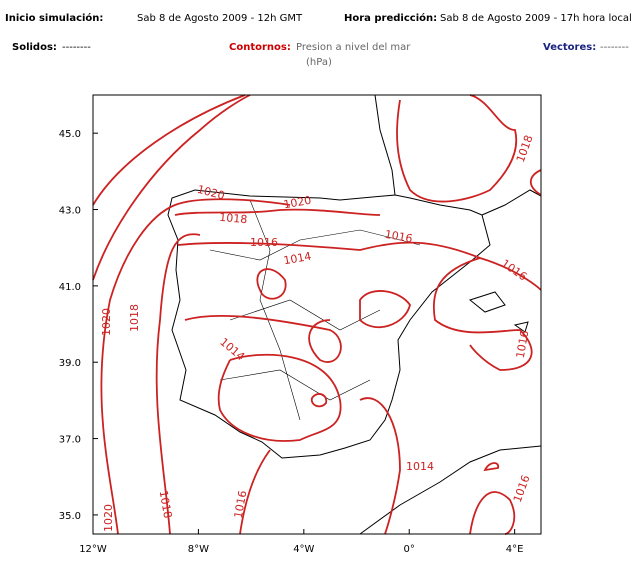  I want to click on solid-value: --------, so click(76, 47).